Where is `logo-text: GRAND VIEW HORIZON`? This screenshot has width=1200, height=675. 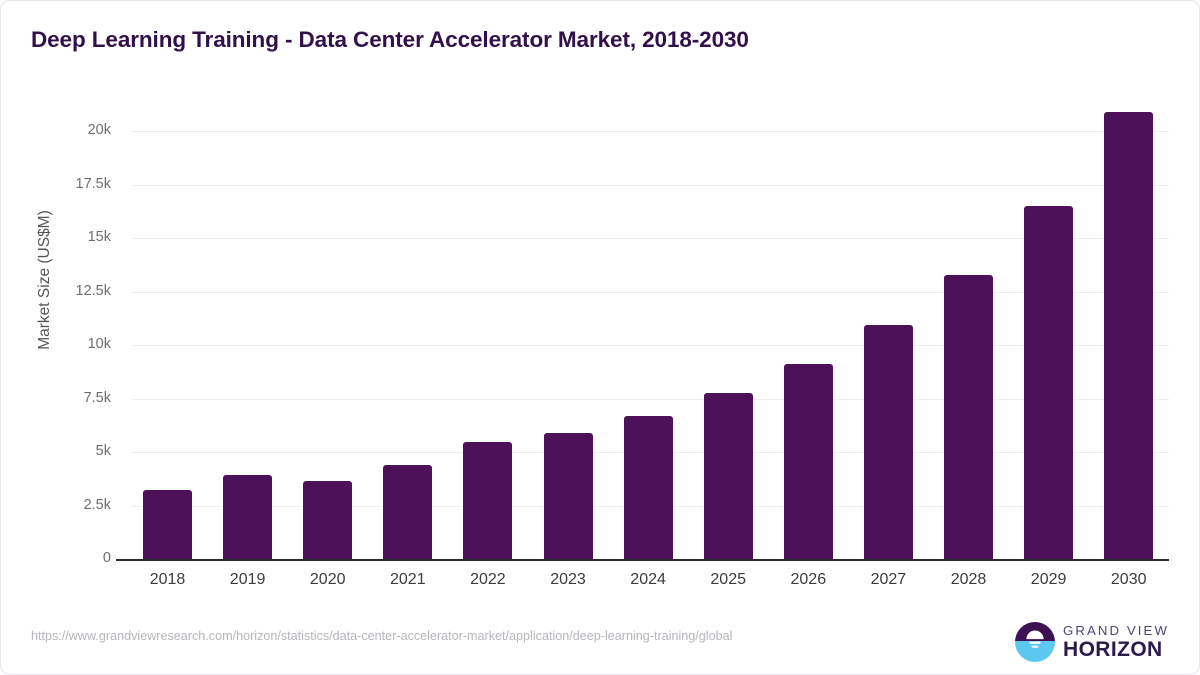
logo-text: GRAND VIEW HORIZON is located at coordinates (1116, 642).